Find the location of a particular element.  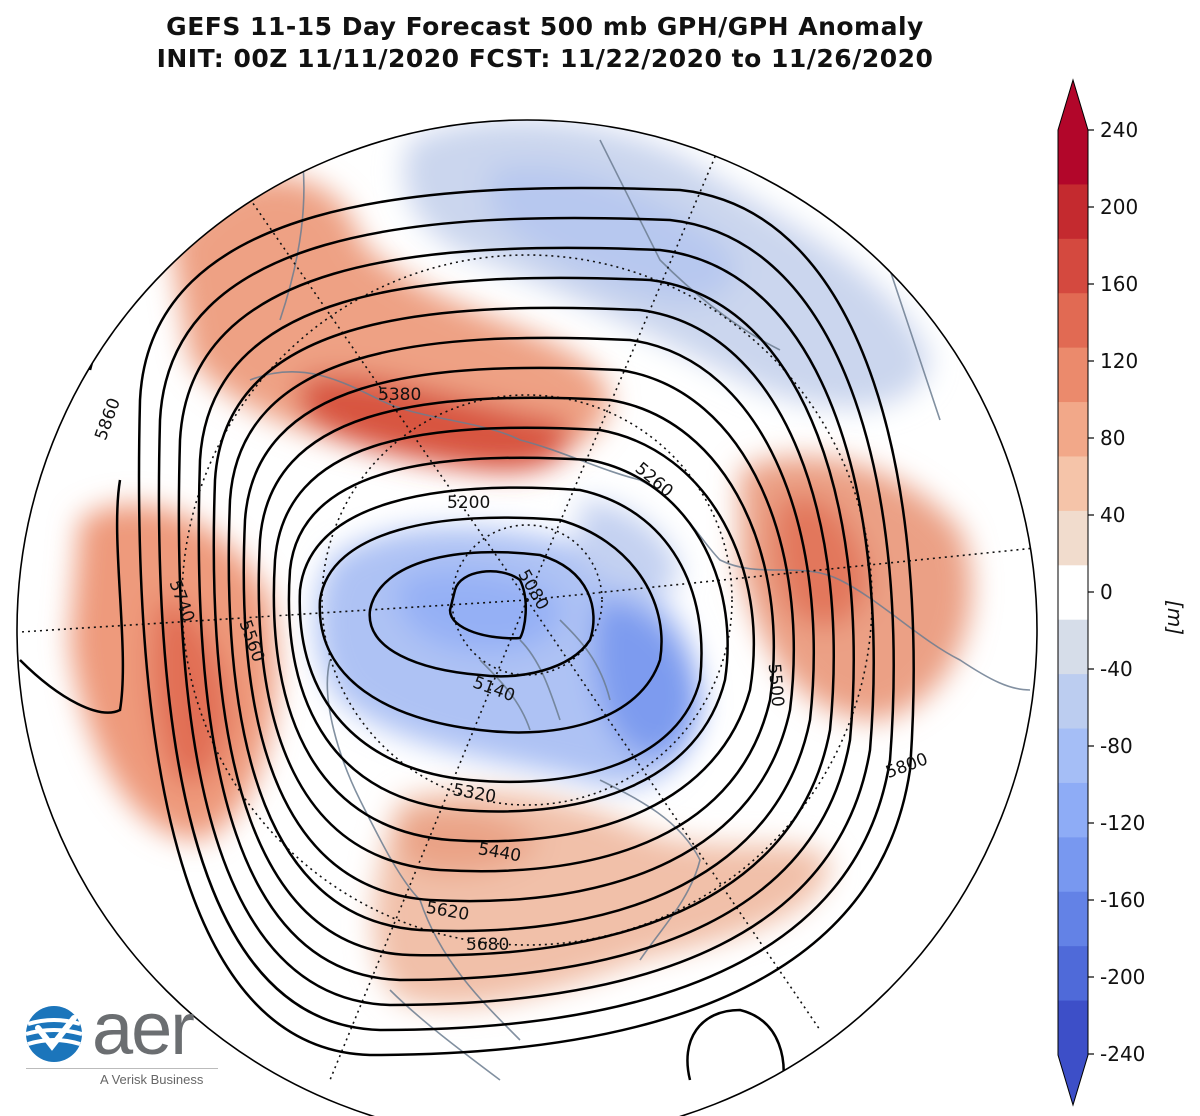

colorbar-tick-label: -40 is located at coordinates (1116, 669).